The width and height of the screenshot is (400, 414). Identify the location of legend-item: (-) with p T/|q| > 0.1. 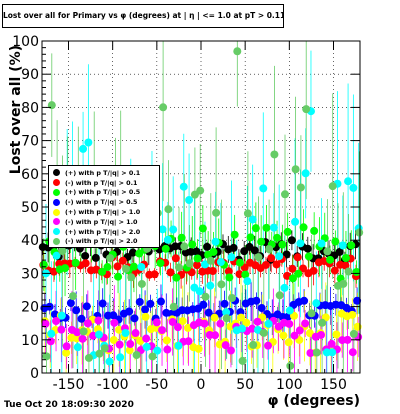
(105, 183).